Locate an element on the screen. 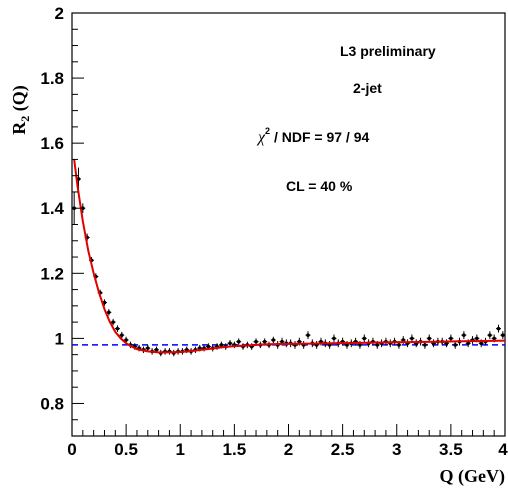  x-tick-label: 2.5 is located at coordinates (343, 449).